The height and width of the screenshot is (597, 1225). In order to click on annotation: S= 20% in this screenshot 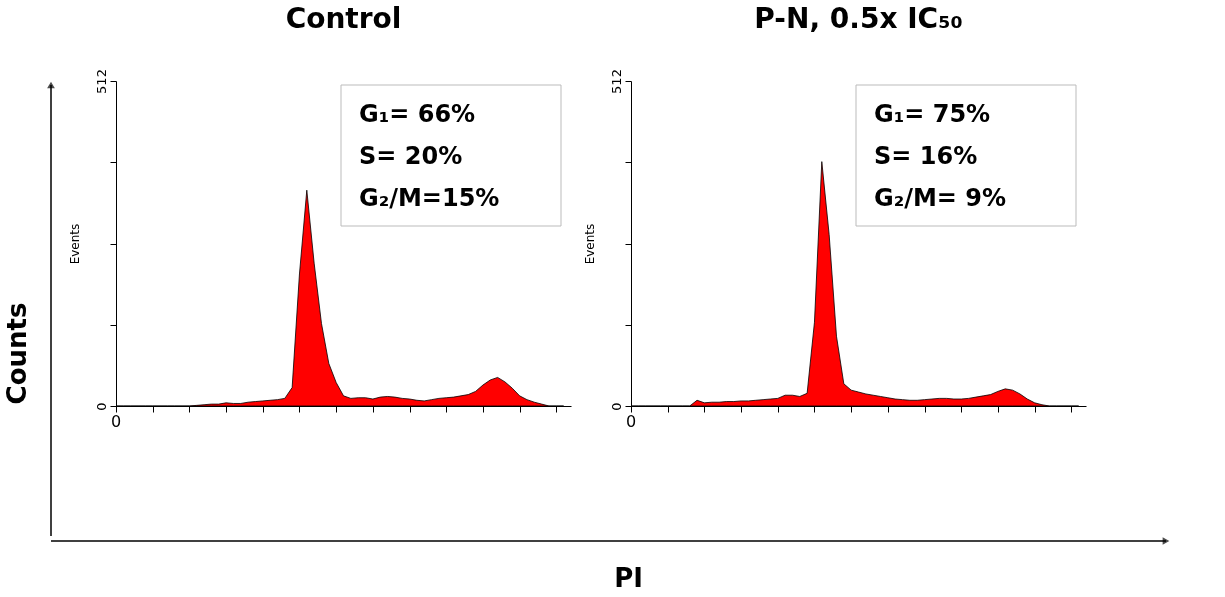, I will do `click(411, 156)`.